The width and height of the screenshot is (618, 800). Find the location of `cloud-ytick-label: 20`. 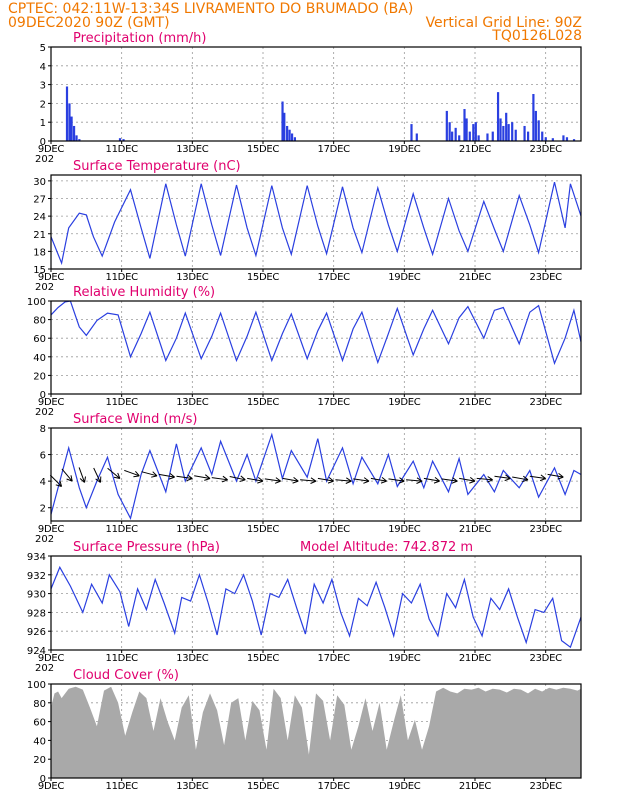

cloud-ytick-label: 20 is located at coordinates (39, 760).